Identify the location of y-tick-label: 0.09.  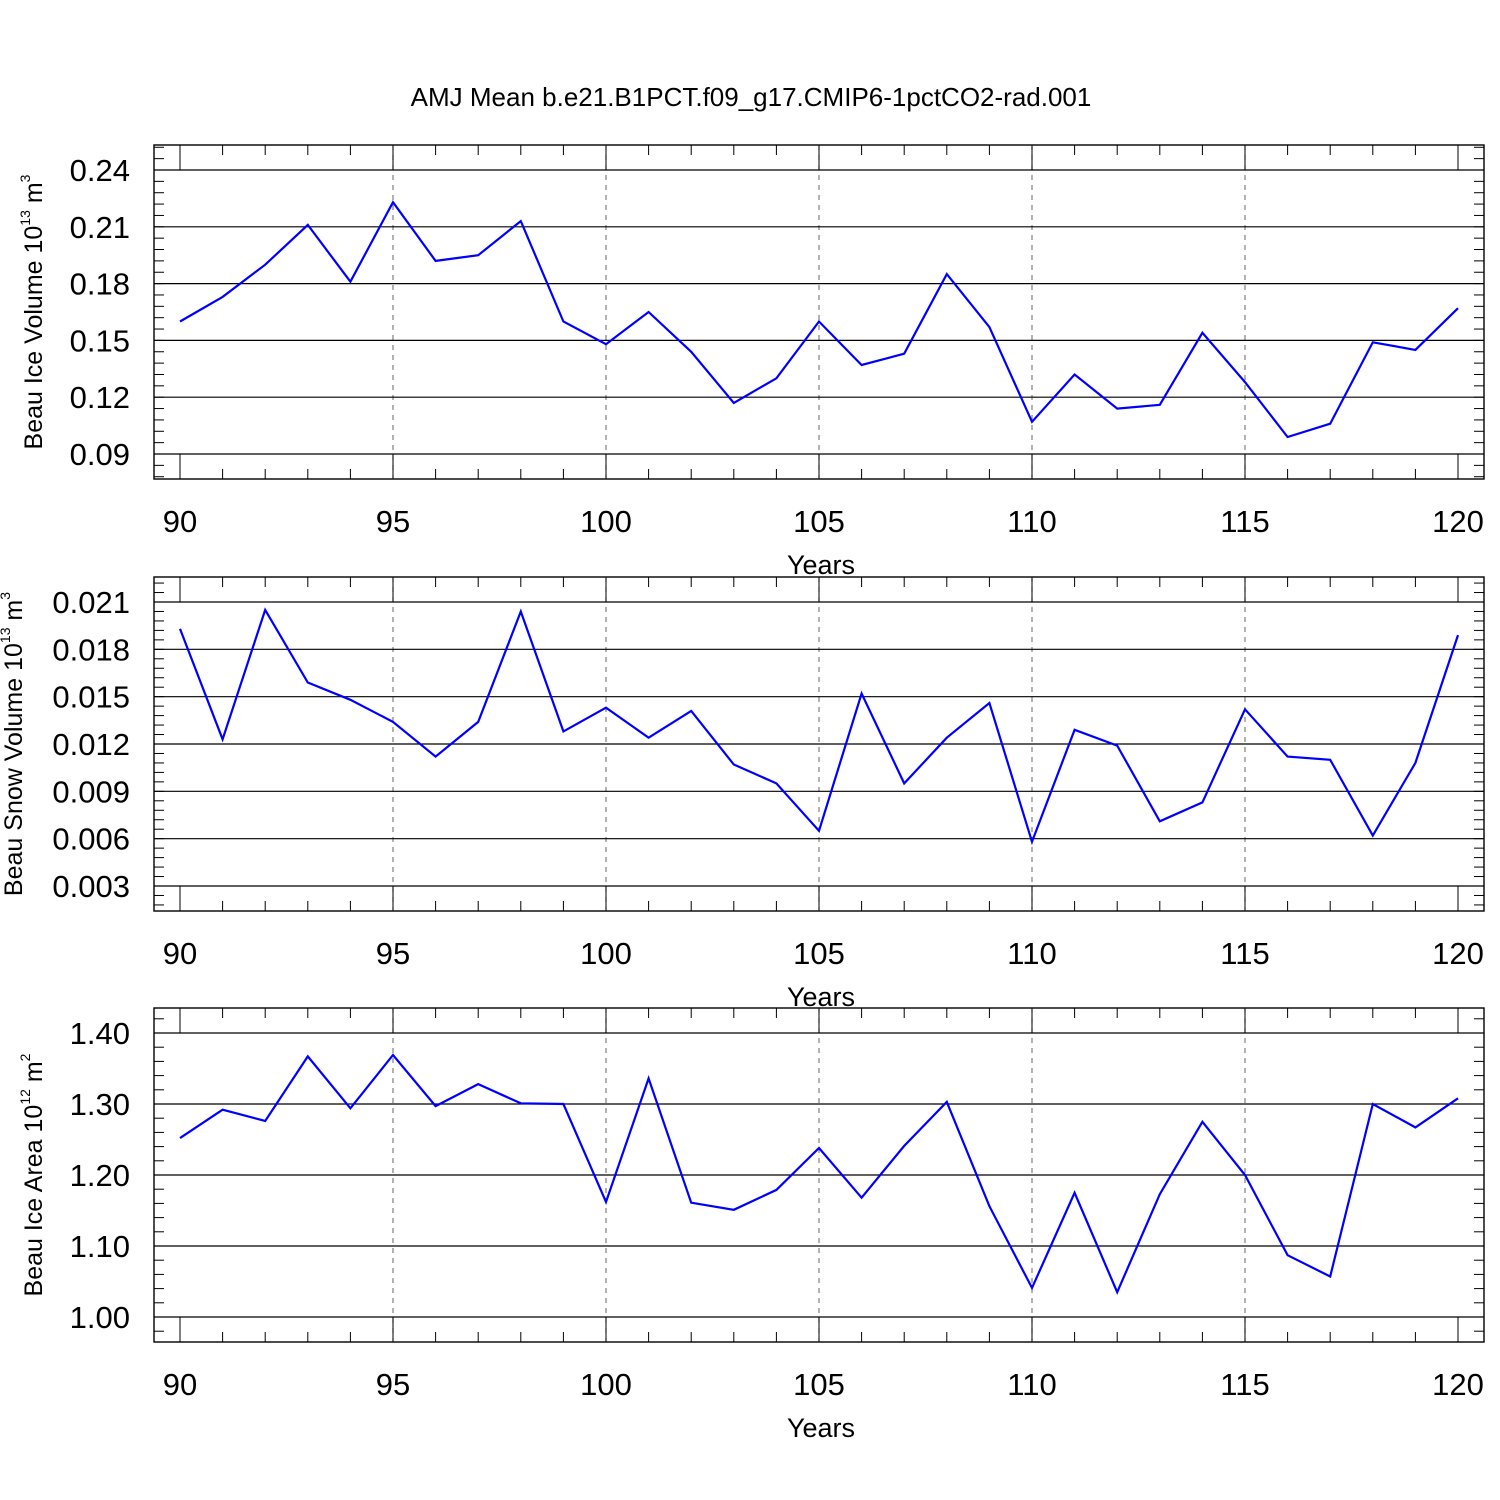
(100, 454).